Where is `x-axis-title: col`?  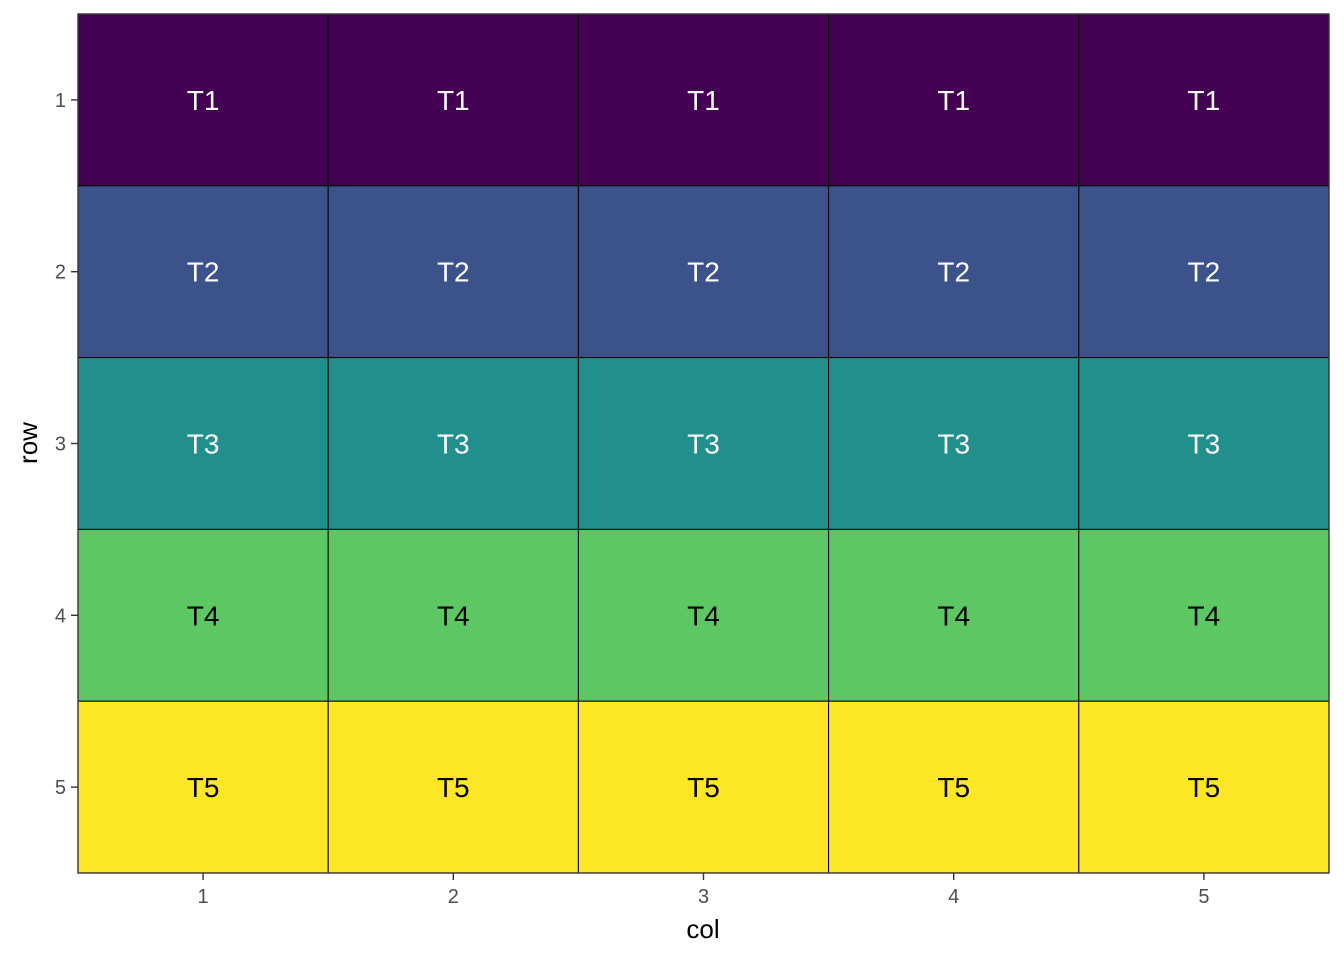 x-axis-title: col is located at coordinates (702, 929).